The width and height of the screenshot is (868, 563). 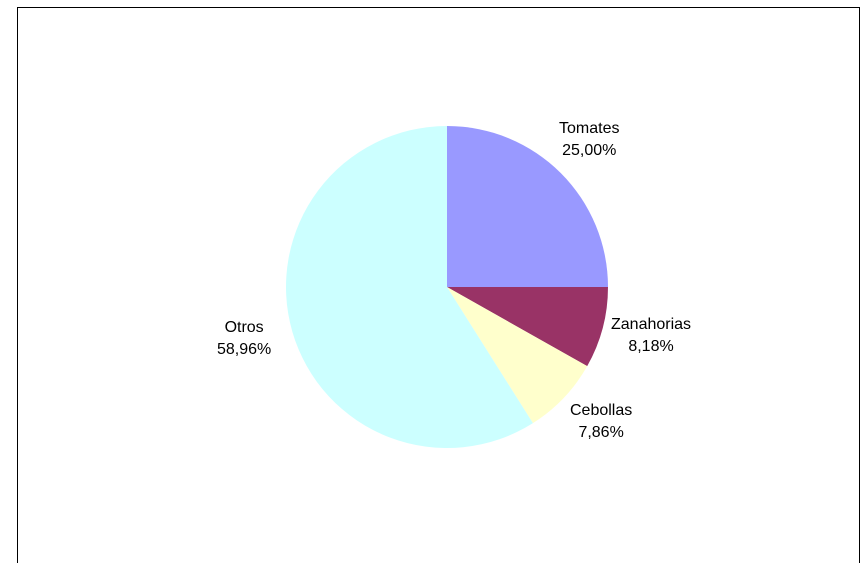 What do you see at coordinates (527, 327) in the screenshot?
I see `pie-slice-zanahorias` at bounding box center [527, 327].